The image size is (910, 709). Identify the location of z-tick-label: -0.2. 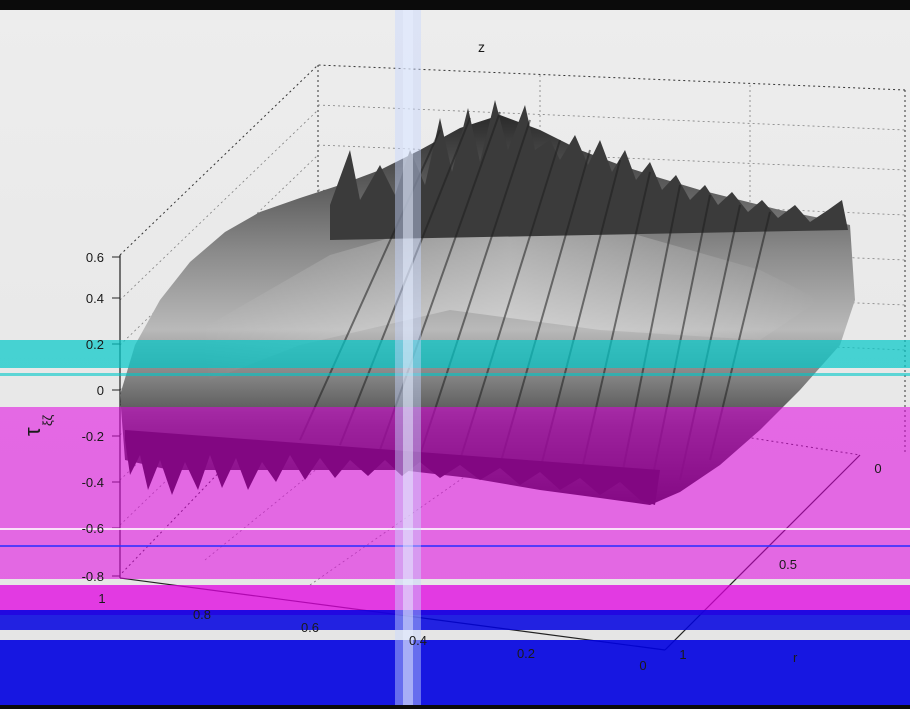
(93, 436).